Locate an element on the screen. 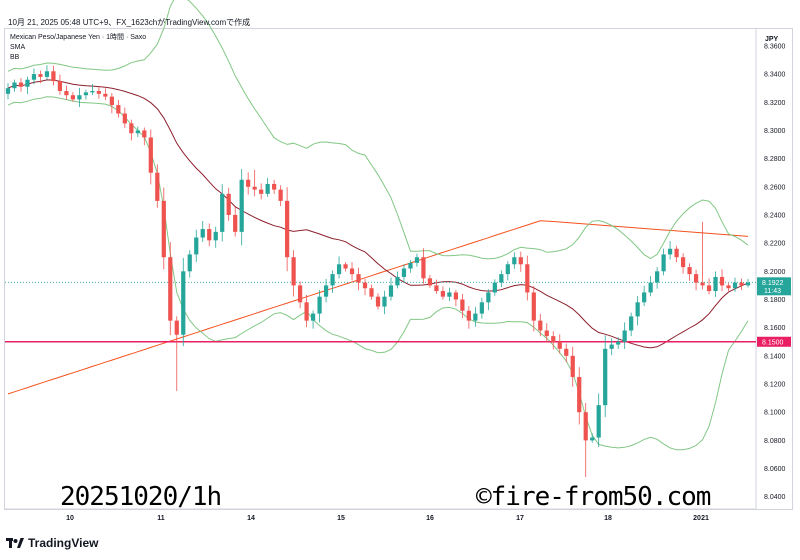  horizontal-level-tag is located at coordinates (774, 341).